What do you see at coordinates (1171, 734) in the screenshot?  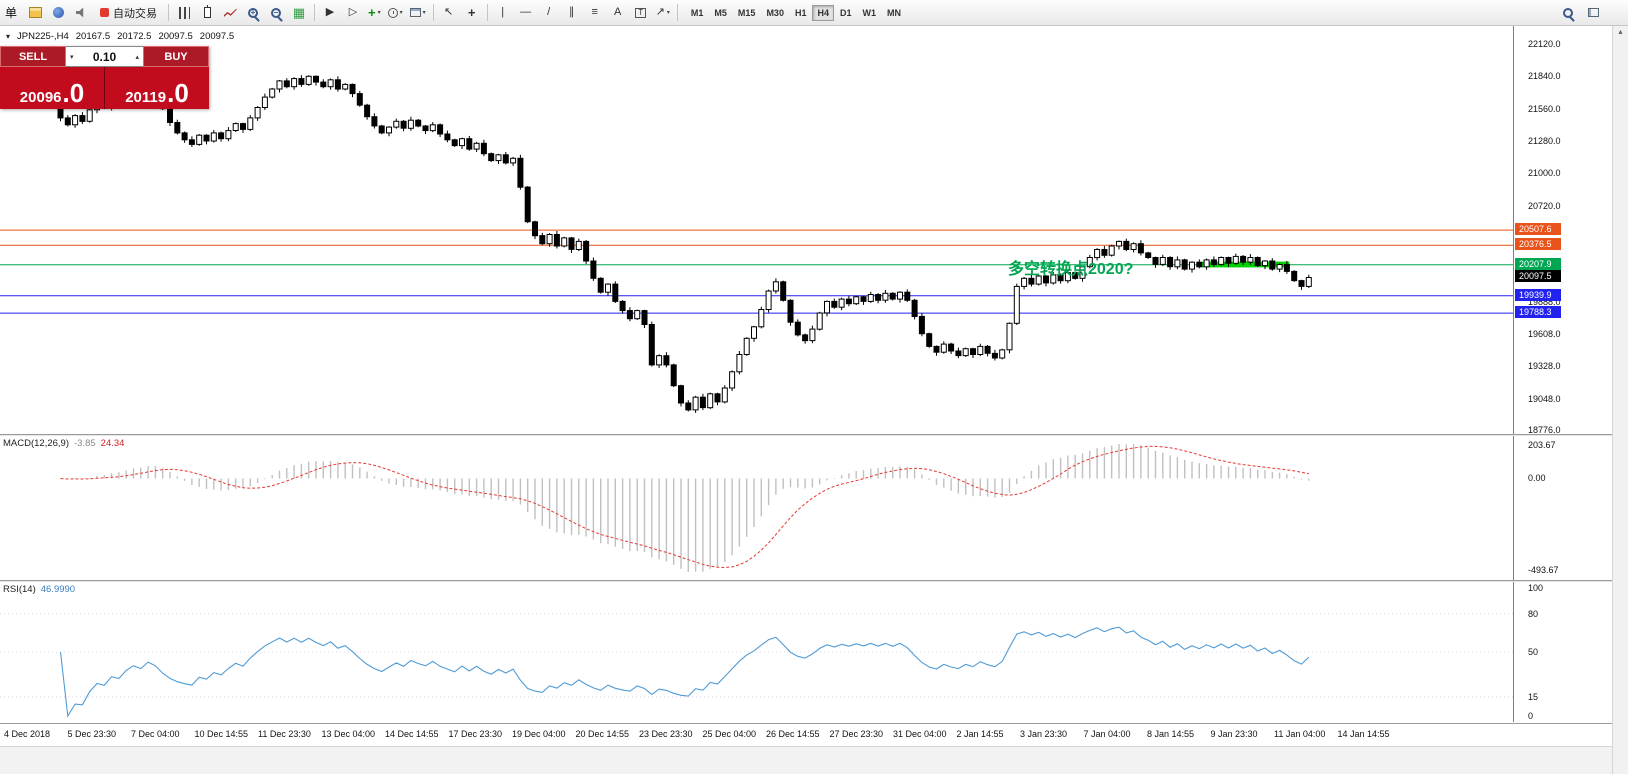 I see `time-axis-label: 8 Jan 14:55` at bounding box center [1171, 734].